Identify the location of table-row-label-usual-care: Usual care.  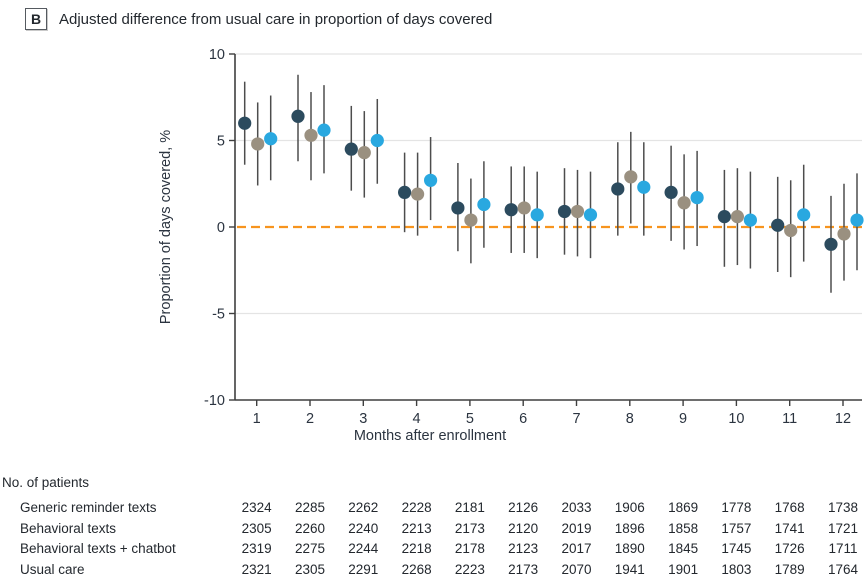
(52, 569).